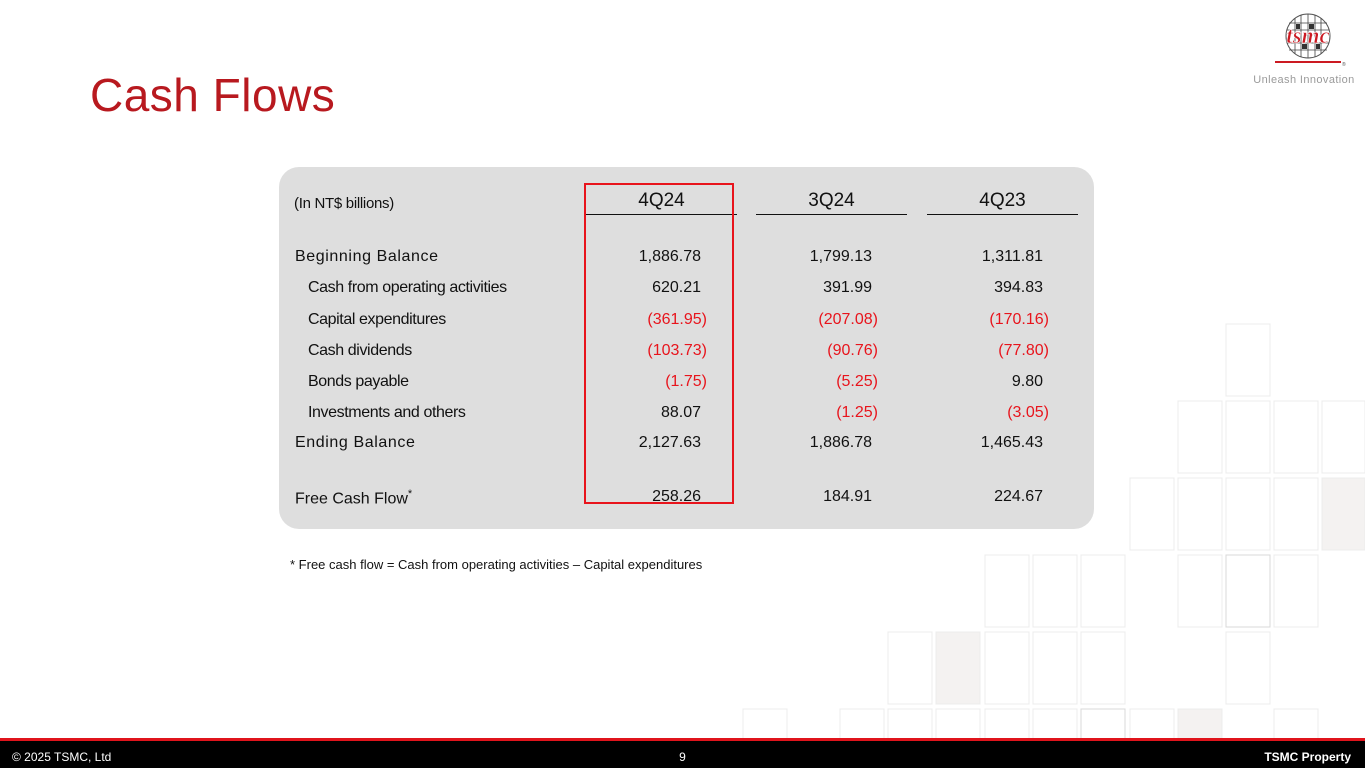 The height and width of the screenshot is (768, 1365). I want to click on cell-free-cash-flow-4q23: 224.67, so click(1018, 496).